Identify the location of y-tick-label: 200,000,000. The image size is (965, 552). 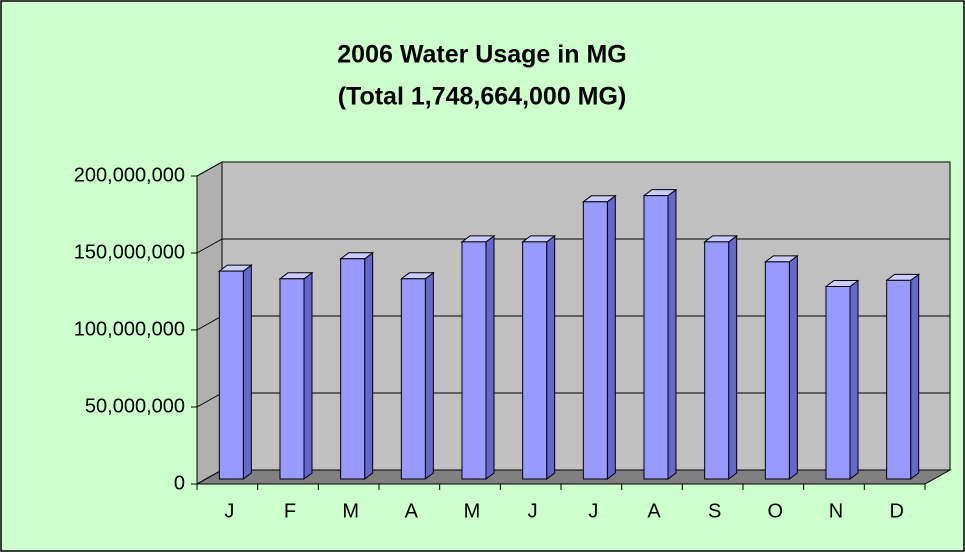
(129, 175).